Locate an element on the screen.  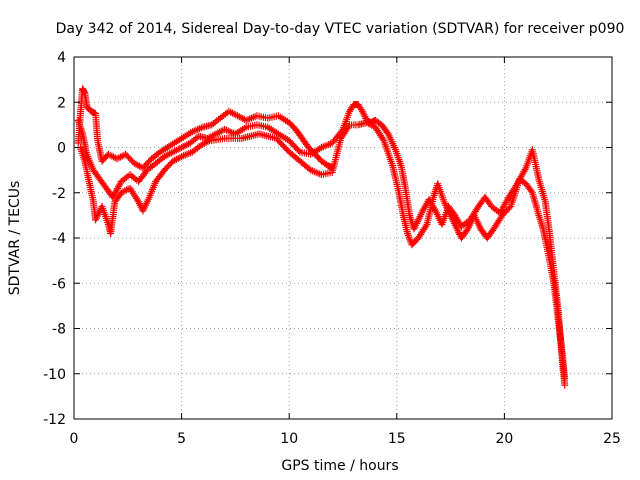
y-tick-label: -4 is located at coordinates (59, 239).